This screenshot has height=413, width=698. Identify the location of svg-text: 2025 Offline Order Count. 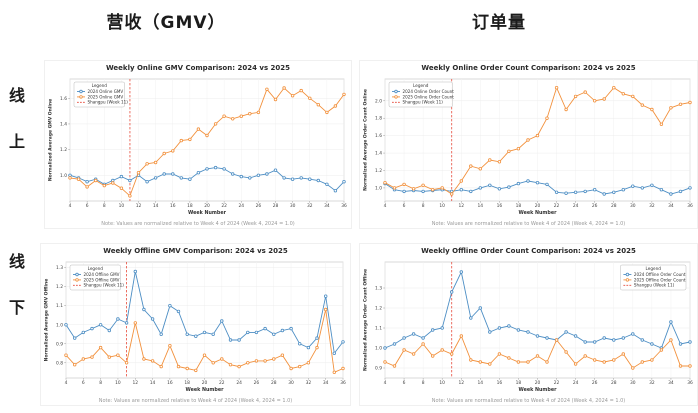
(660, 279).